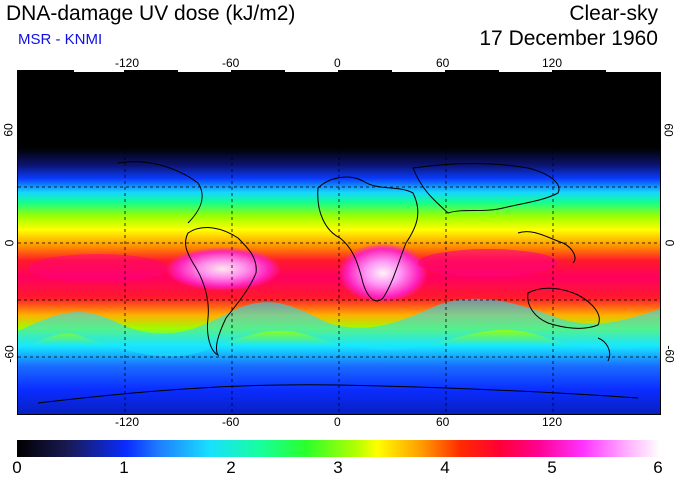 This screenshot has width=678, height=480. What do you see at coordinates (552, 422) in the screenshot?
I see `bottom-lon-tick: 120` at bounding box center [552, 422].